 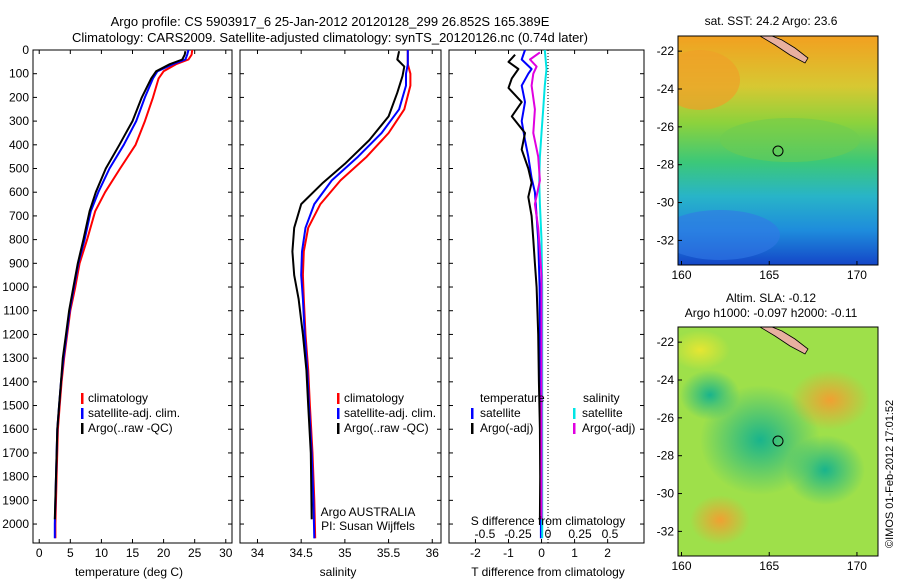 I want to click on x-tick-label: 25, so click(x=195, y=553).